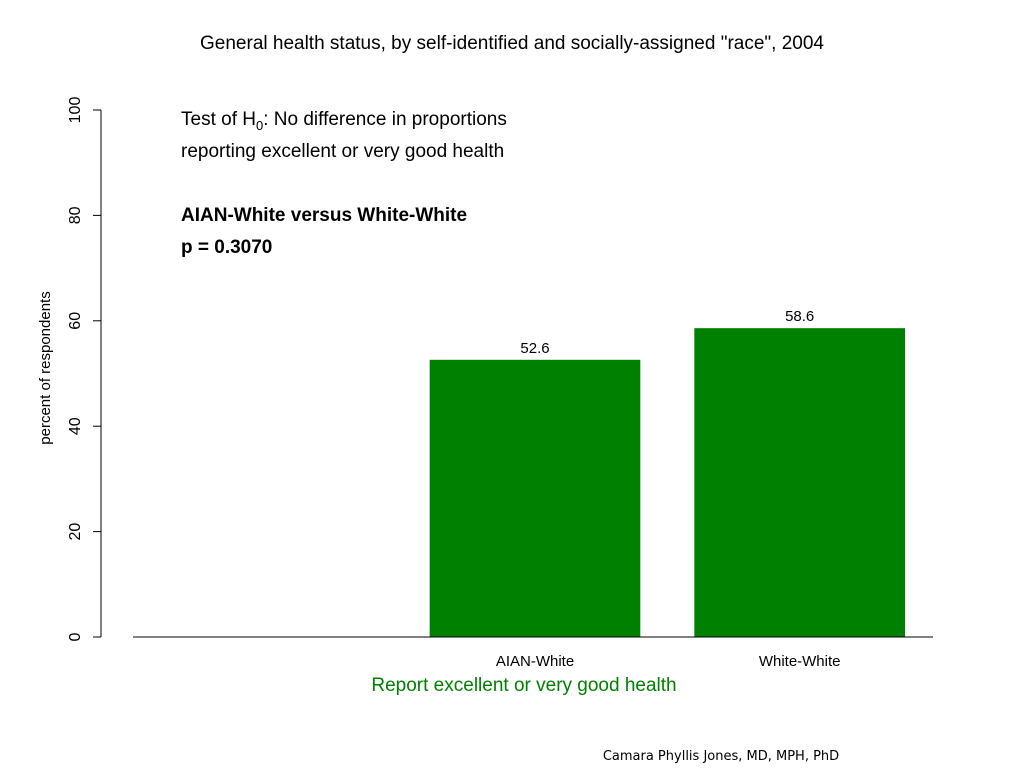 Image resolution: width=1024 pixels, height=768 pixels. I want to click on annotation-comparison: AIAN-White versus White-White, so click(324, 215).